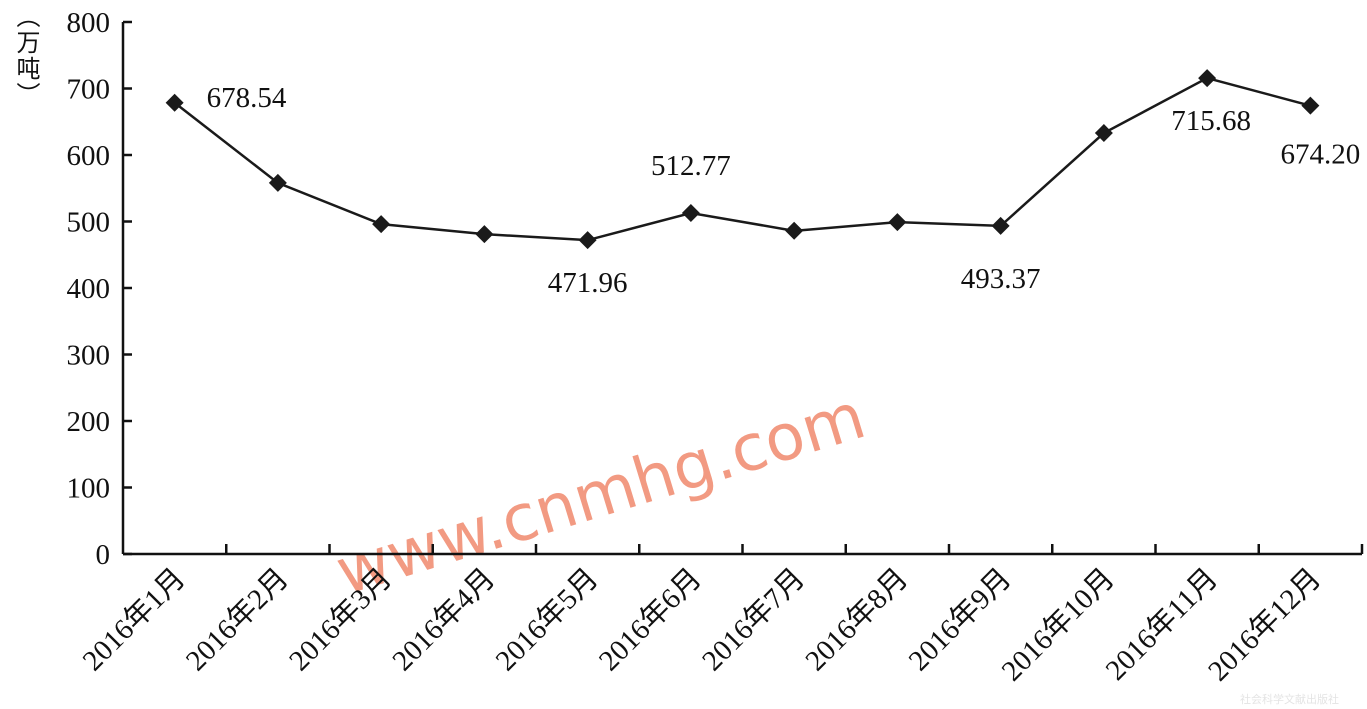  Describe the element at coordinates (1289, 699) in the screenshot. I see `publisher-mark: 社会科学文献出版社` at that location.